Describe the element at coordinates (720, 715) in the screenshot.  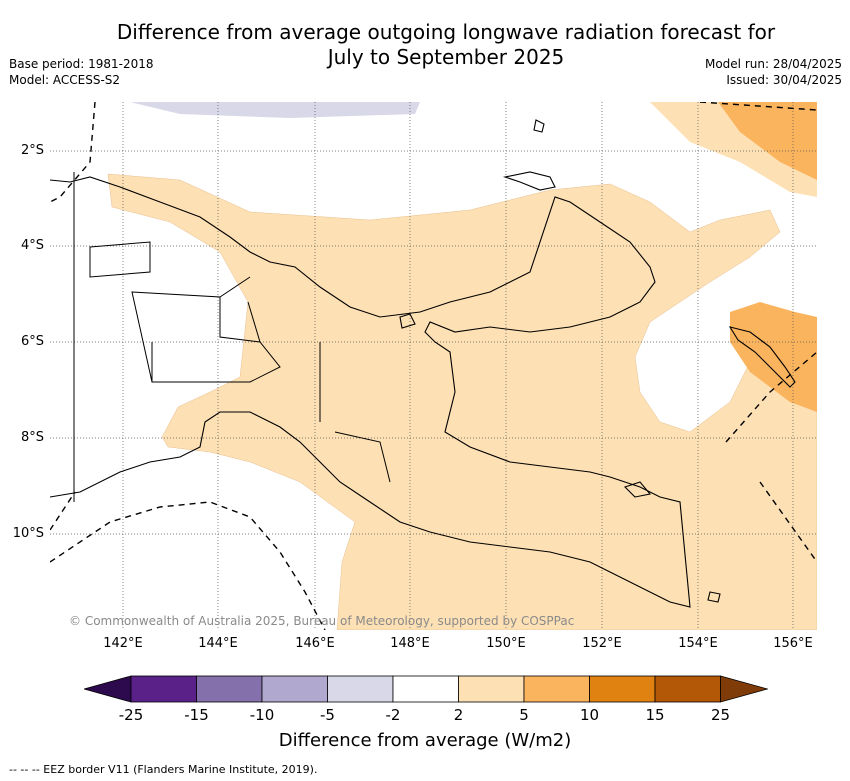
I see `colorbar-tick-label: 25` at that location.